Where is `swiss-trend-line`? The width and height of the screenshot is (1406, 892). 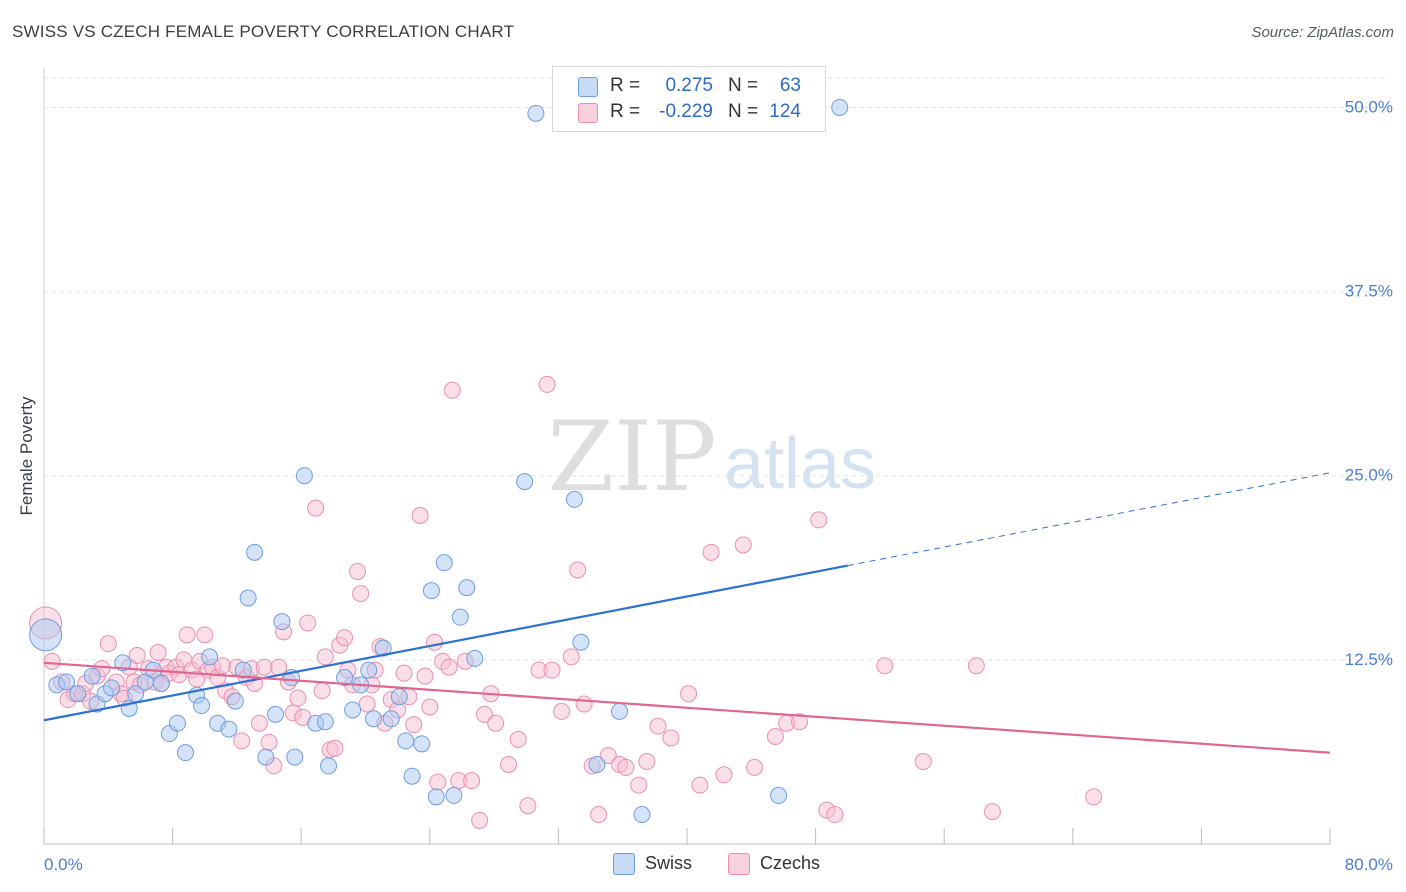
swiss-trend-line is located at coordinates (445, 643).